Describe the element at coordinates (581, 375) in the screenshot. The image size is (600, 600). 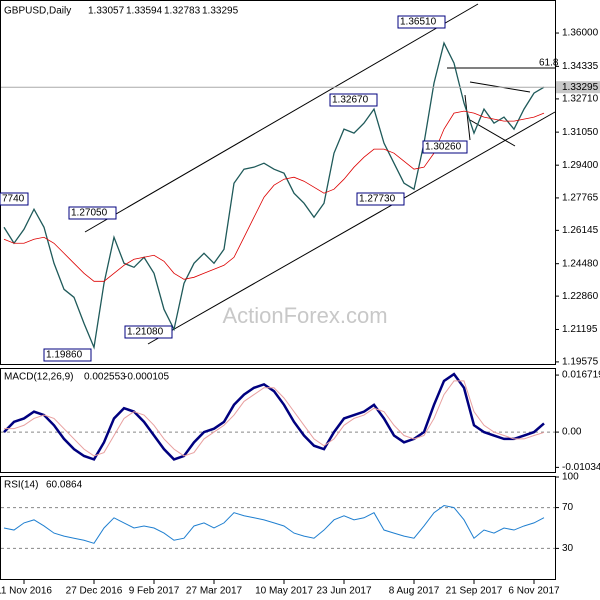
I see `y-tick-label: 0.016719` at that location.